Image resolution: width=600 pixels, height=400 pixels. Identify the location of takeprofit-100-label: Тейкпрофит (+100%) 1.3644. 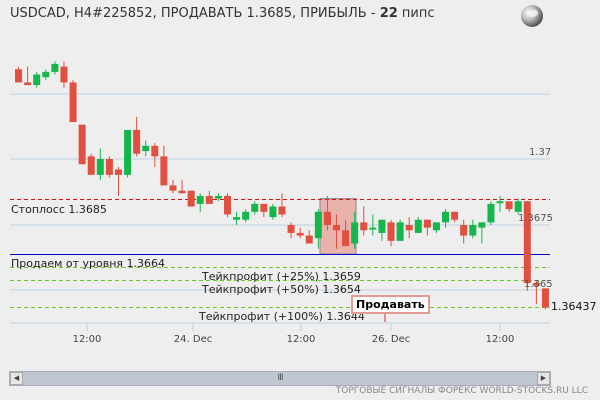
(282, 316).